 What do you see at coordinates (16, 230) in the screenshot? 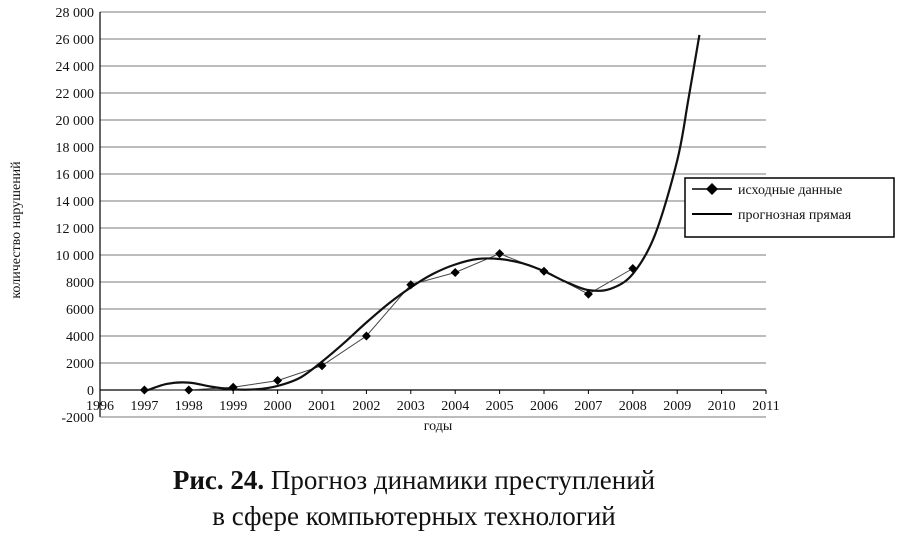
I see `y-axis-title: количество нарушений` at bounding box center [16, 230].